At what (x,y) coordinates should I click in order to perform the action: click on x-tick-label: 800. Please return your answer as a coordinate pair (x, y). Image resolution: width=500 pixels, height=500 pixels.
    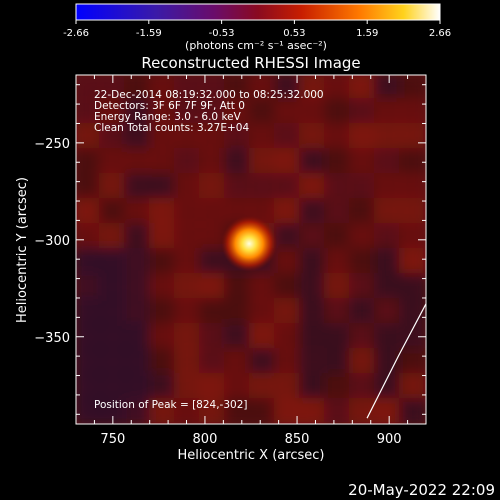
    Looking at the image, I should click on (205, 439).